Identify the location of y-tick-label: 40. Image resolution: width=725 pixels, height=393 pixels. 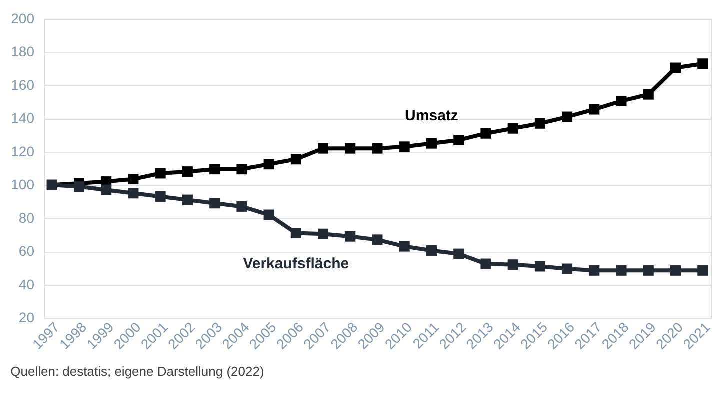
(26, 284).